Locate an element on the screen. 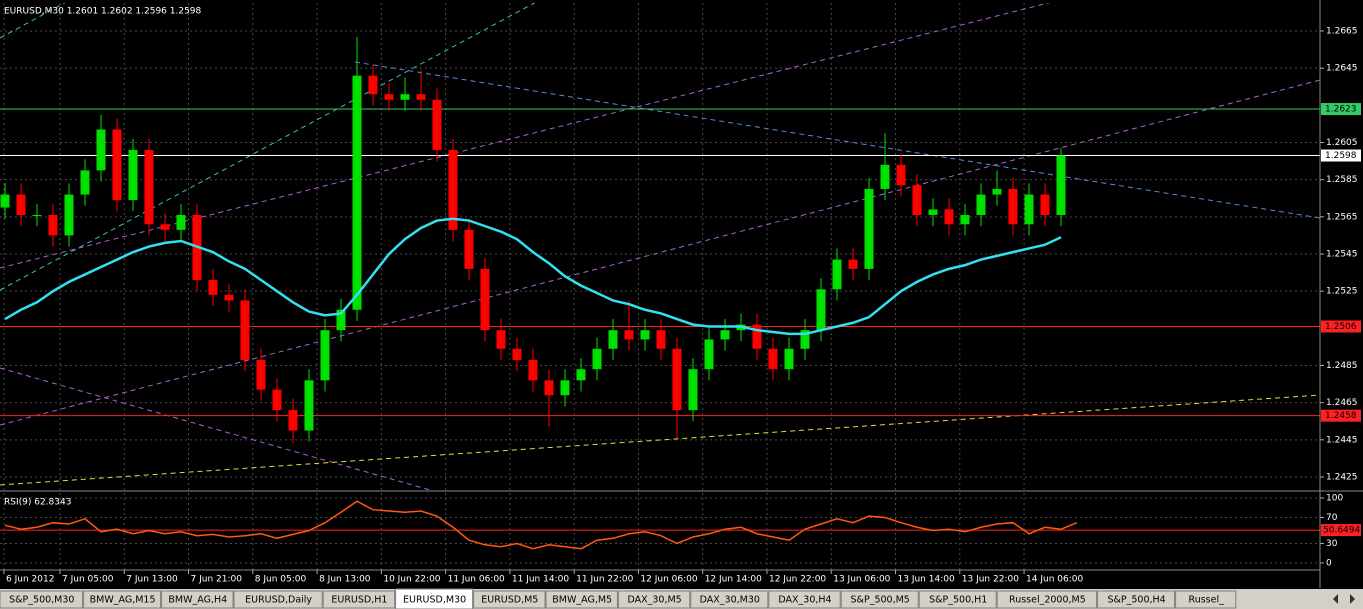 The width and height of the screenshot is (1363, 609). tab-label: S&P_500,M30 is located at coordinates (41, 600).